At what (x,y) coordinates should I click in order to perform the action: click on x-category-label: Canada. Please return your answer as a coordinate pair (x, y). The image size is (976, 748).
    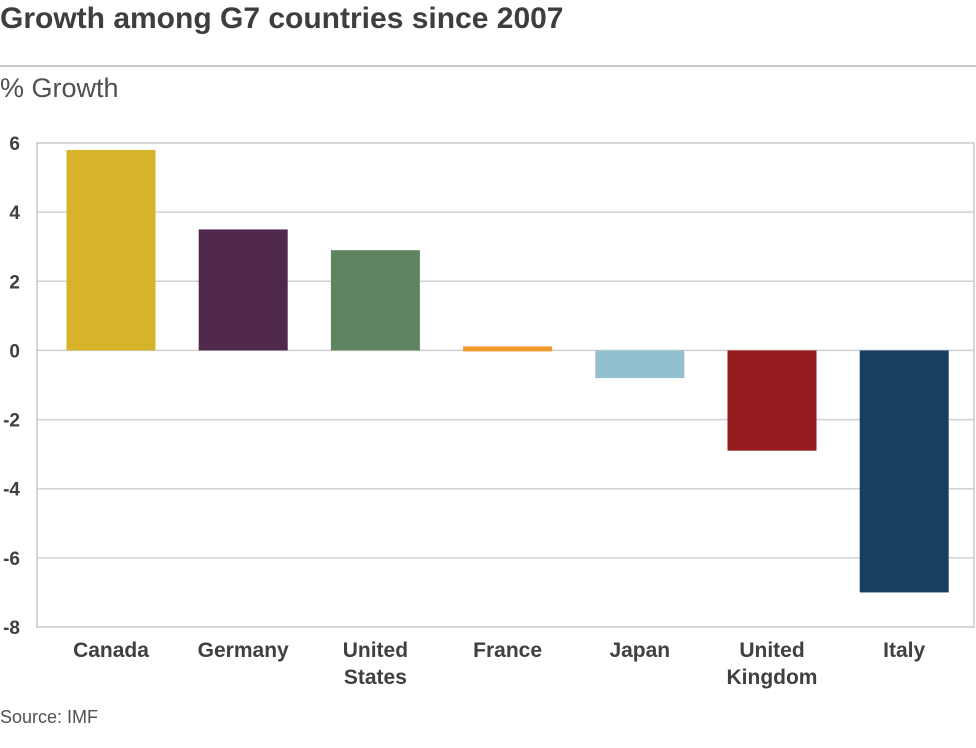
    Looking at the image, I should click on (111, 650).